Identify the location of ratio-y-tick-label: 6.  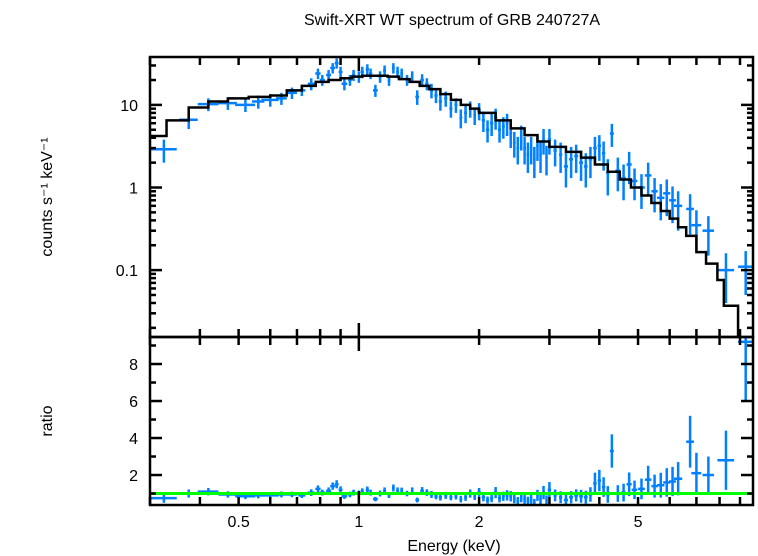
(133, 402).